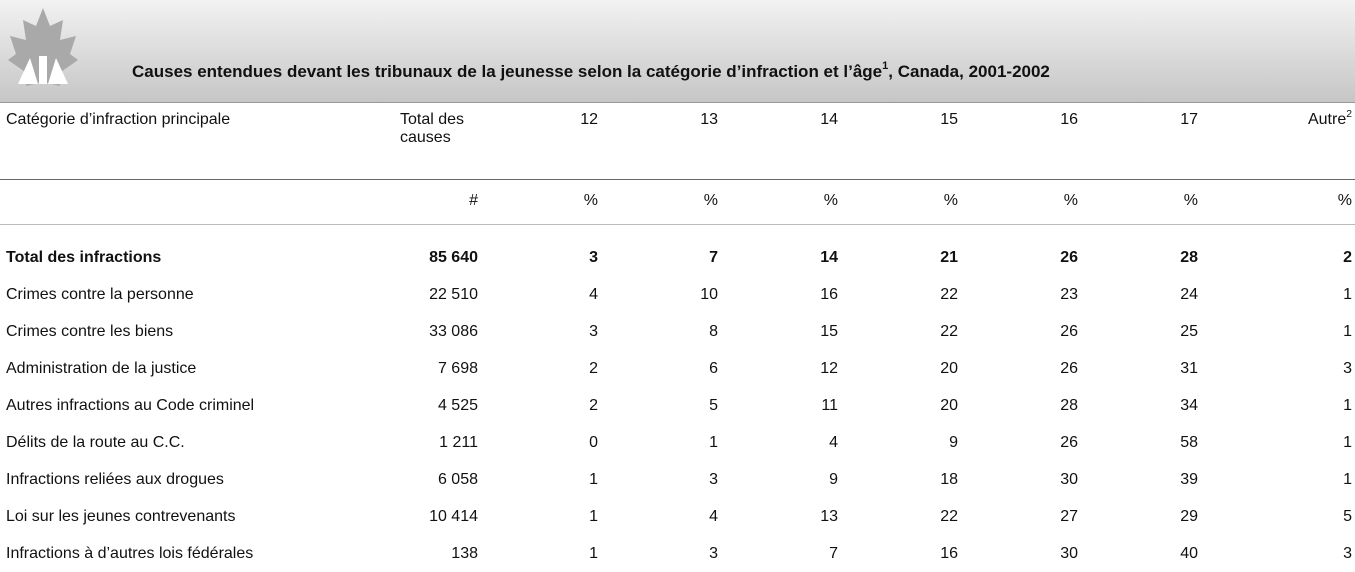 Image resolution: width=1355 pixels, height=572 pixels. What do you see at coordinates (949, 479) in the screenshot?
I see `cell: 18` at bounding box center [949, 479].